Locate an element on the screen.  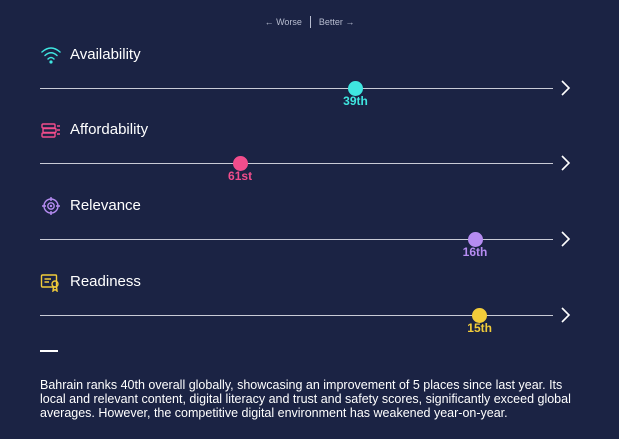
pillar-name: Relevance is located at coordinates (105, 205).